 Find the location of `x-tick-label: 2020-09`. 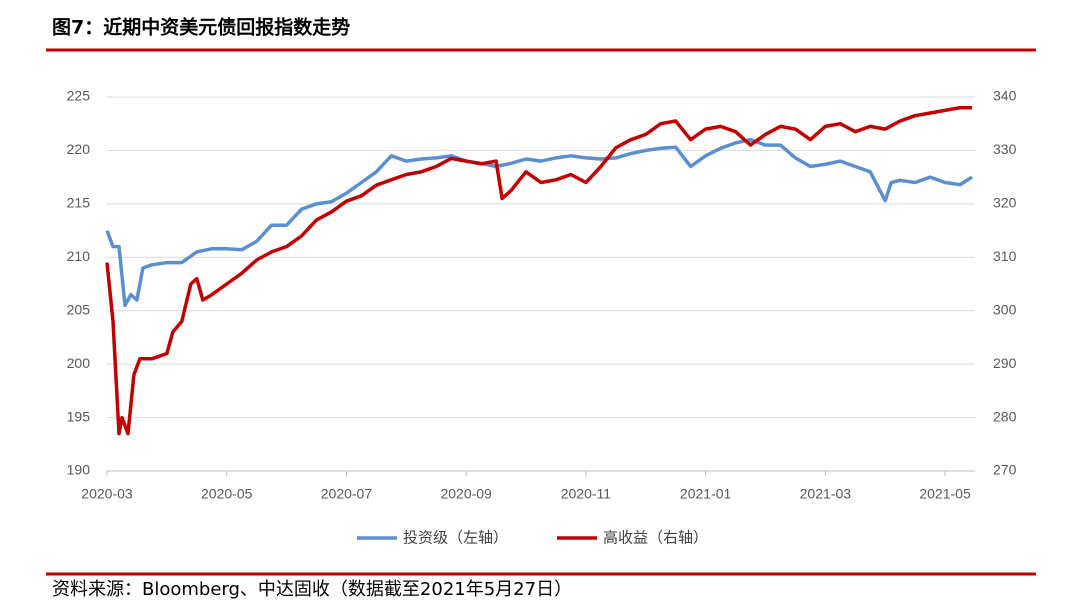

x-tick-label: 2020-09 is located at coordinates (466, 494).